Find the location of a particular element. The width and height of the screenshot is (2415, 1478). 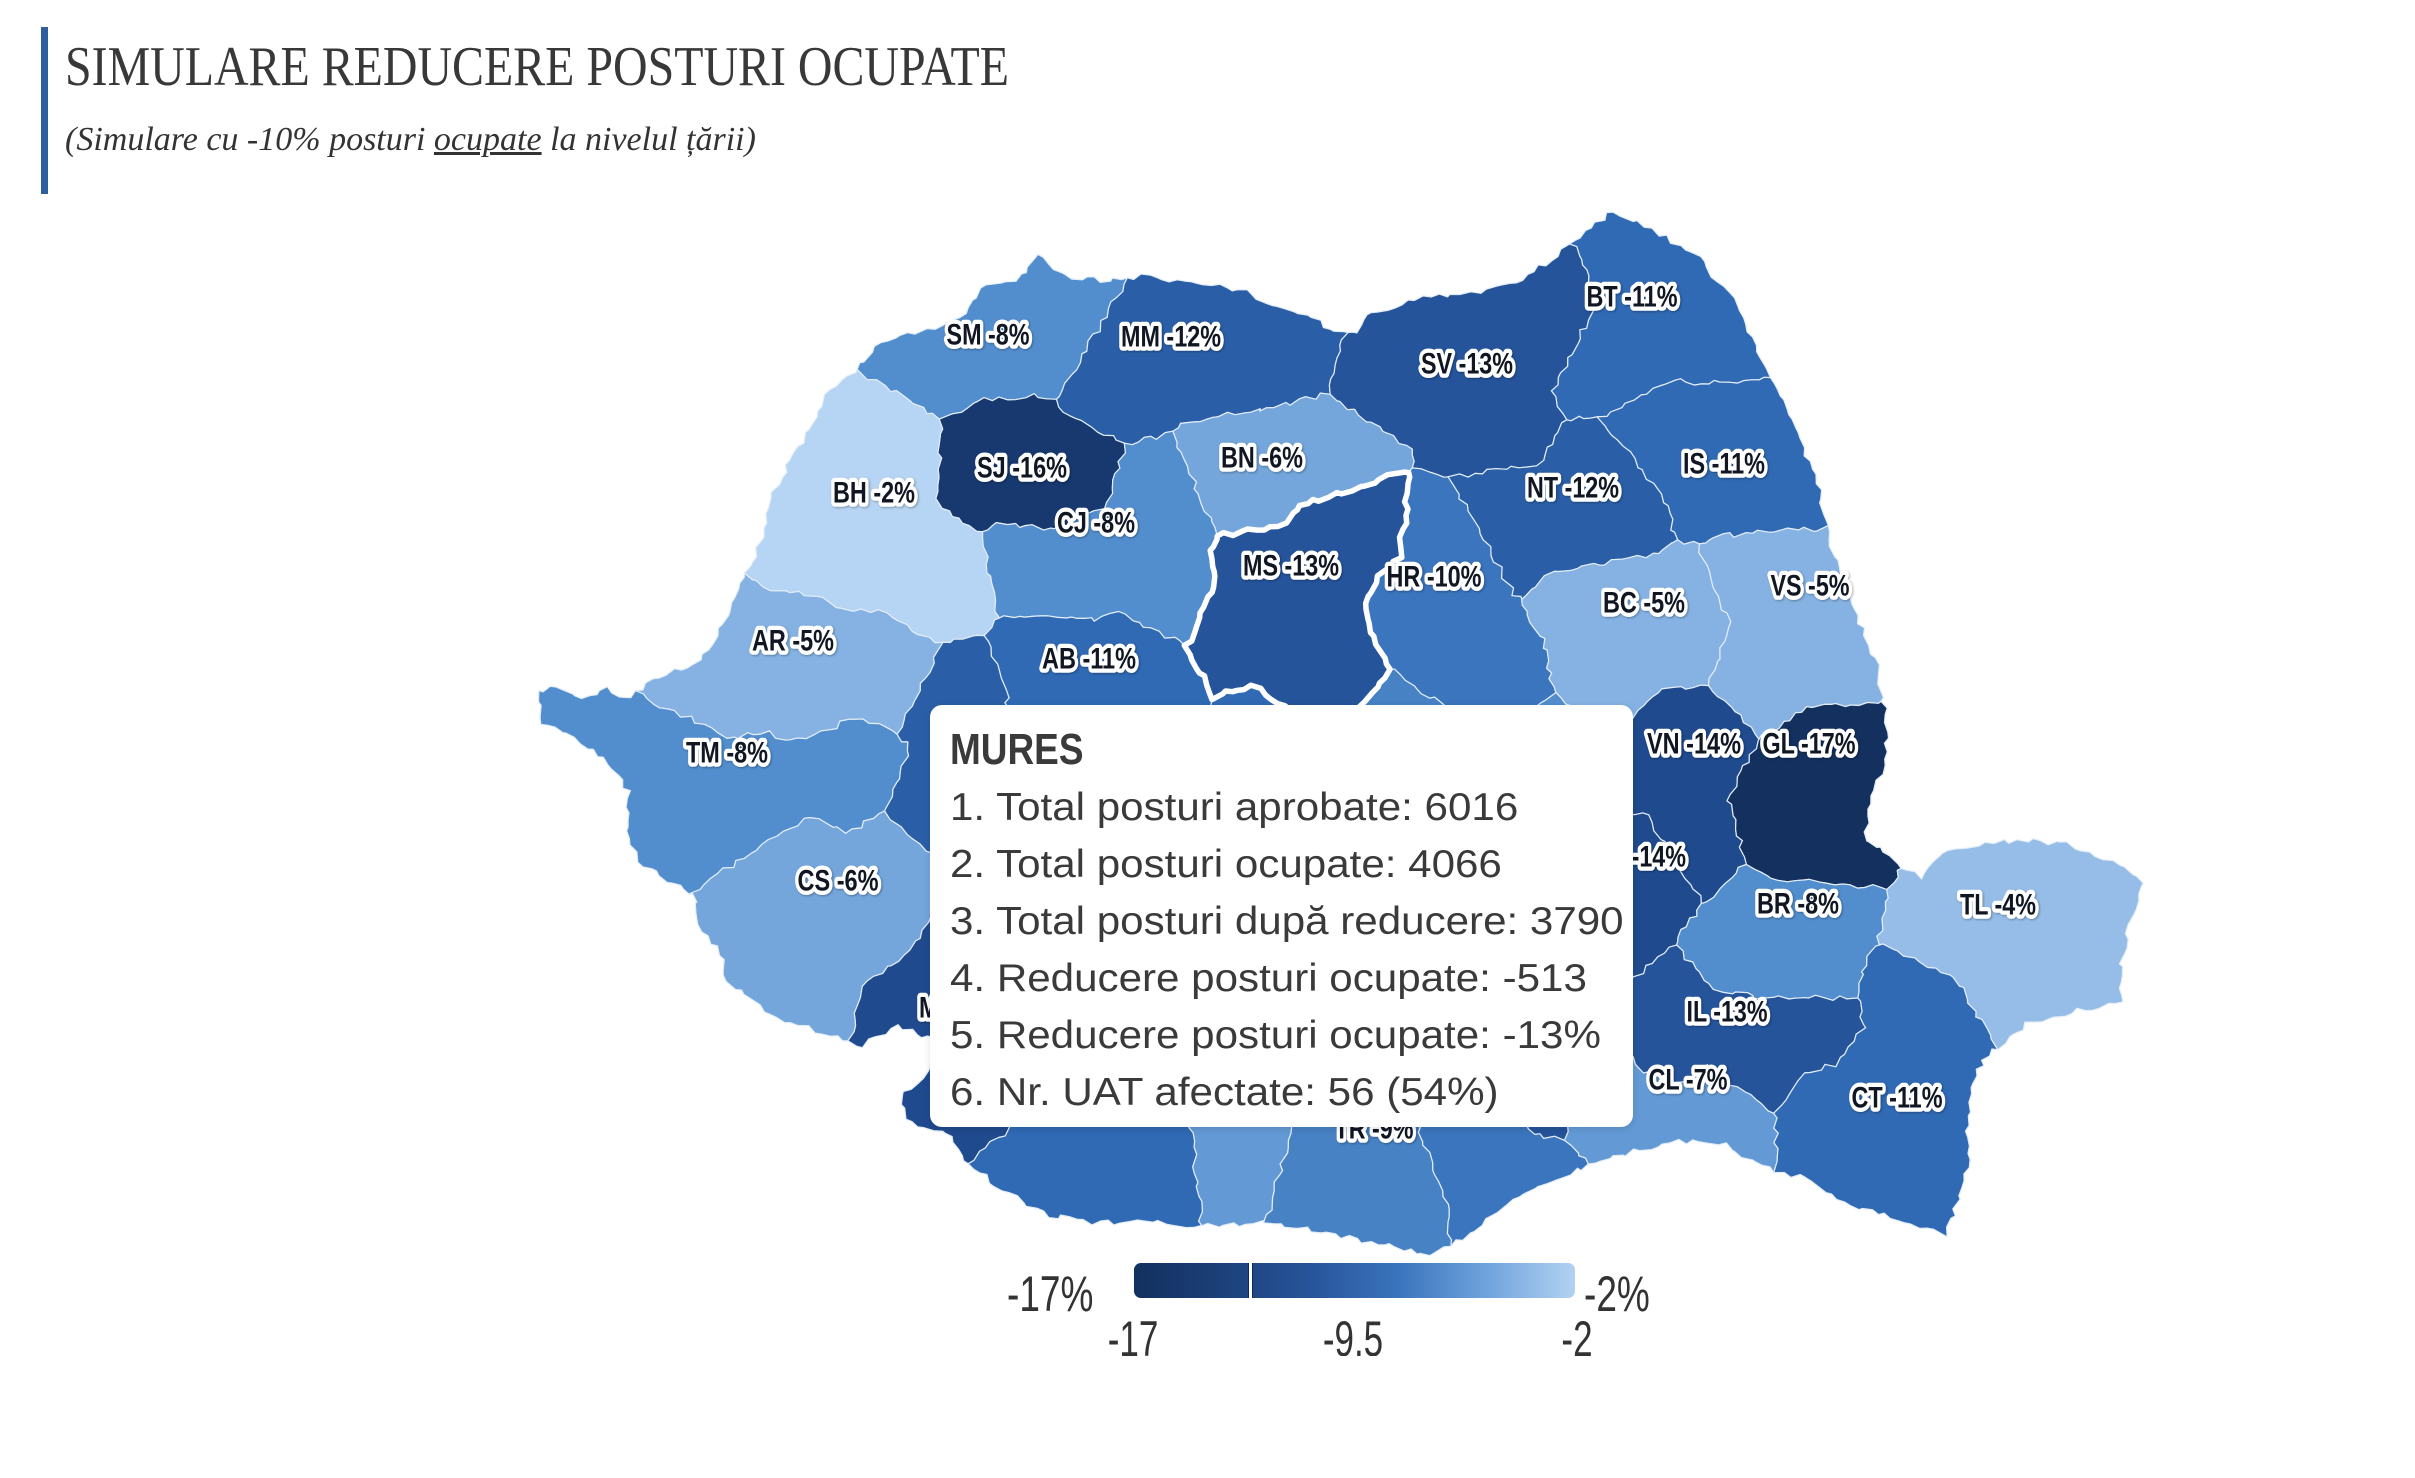

svg-text: AB -11% is located at coordinates (1089, 659).